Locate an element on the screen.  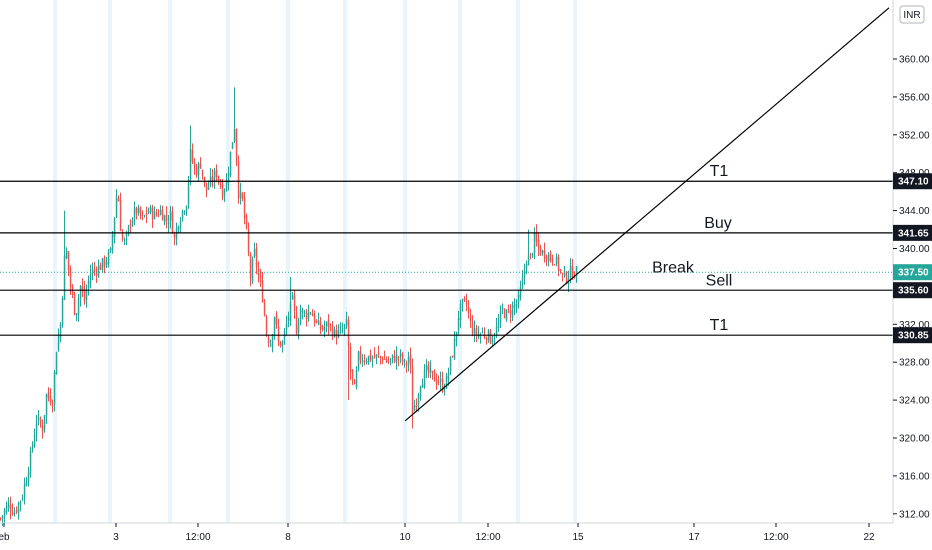
time-tick-label: 3 is located at coordinates (116, 537).